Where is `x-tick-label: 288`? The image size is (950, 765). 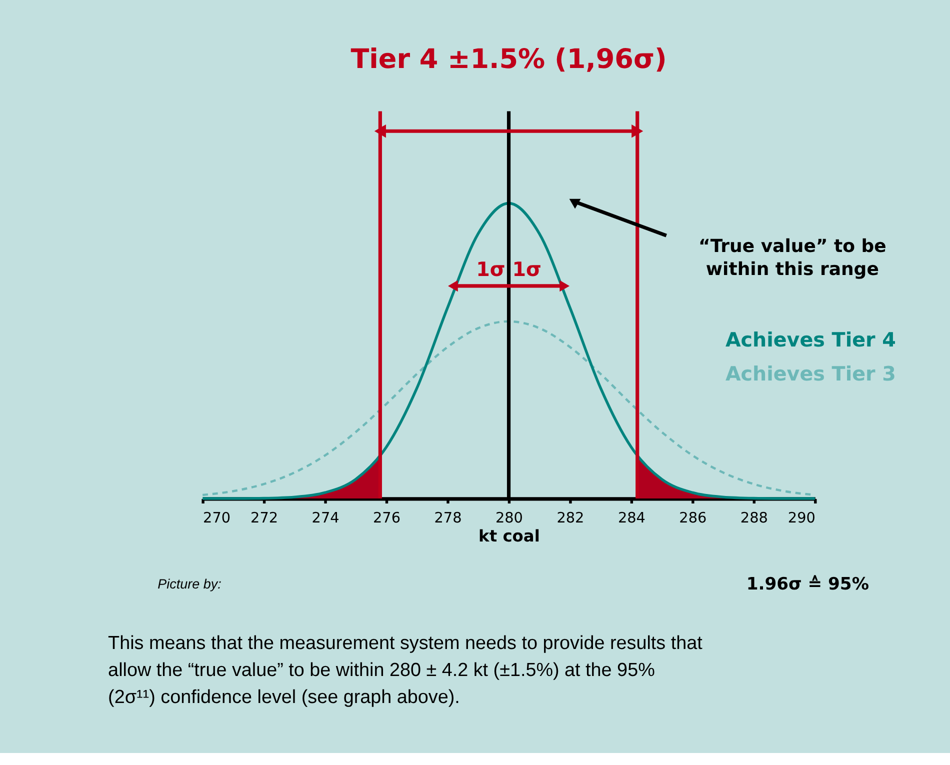
x-tick-label: 288 is located at coordinates (754, 518).